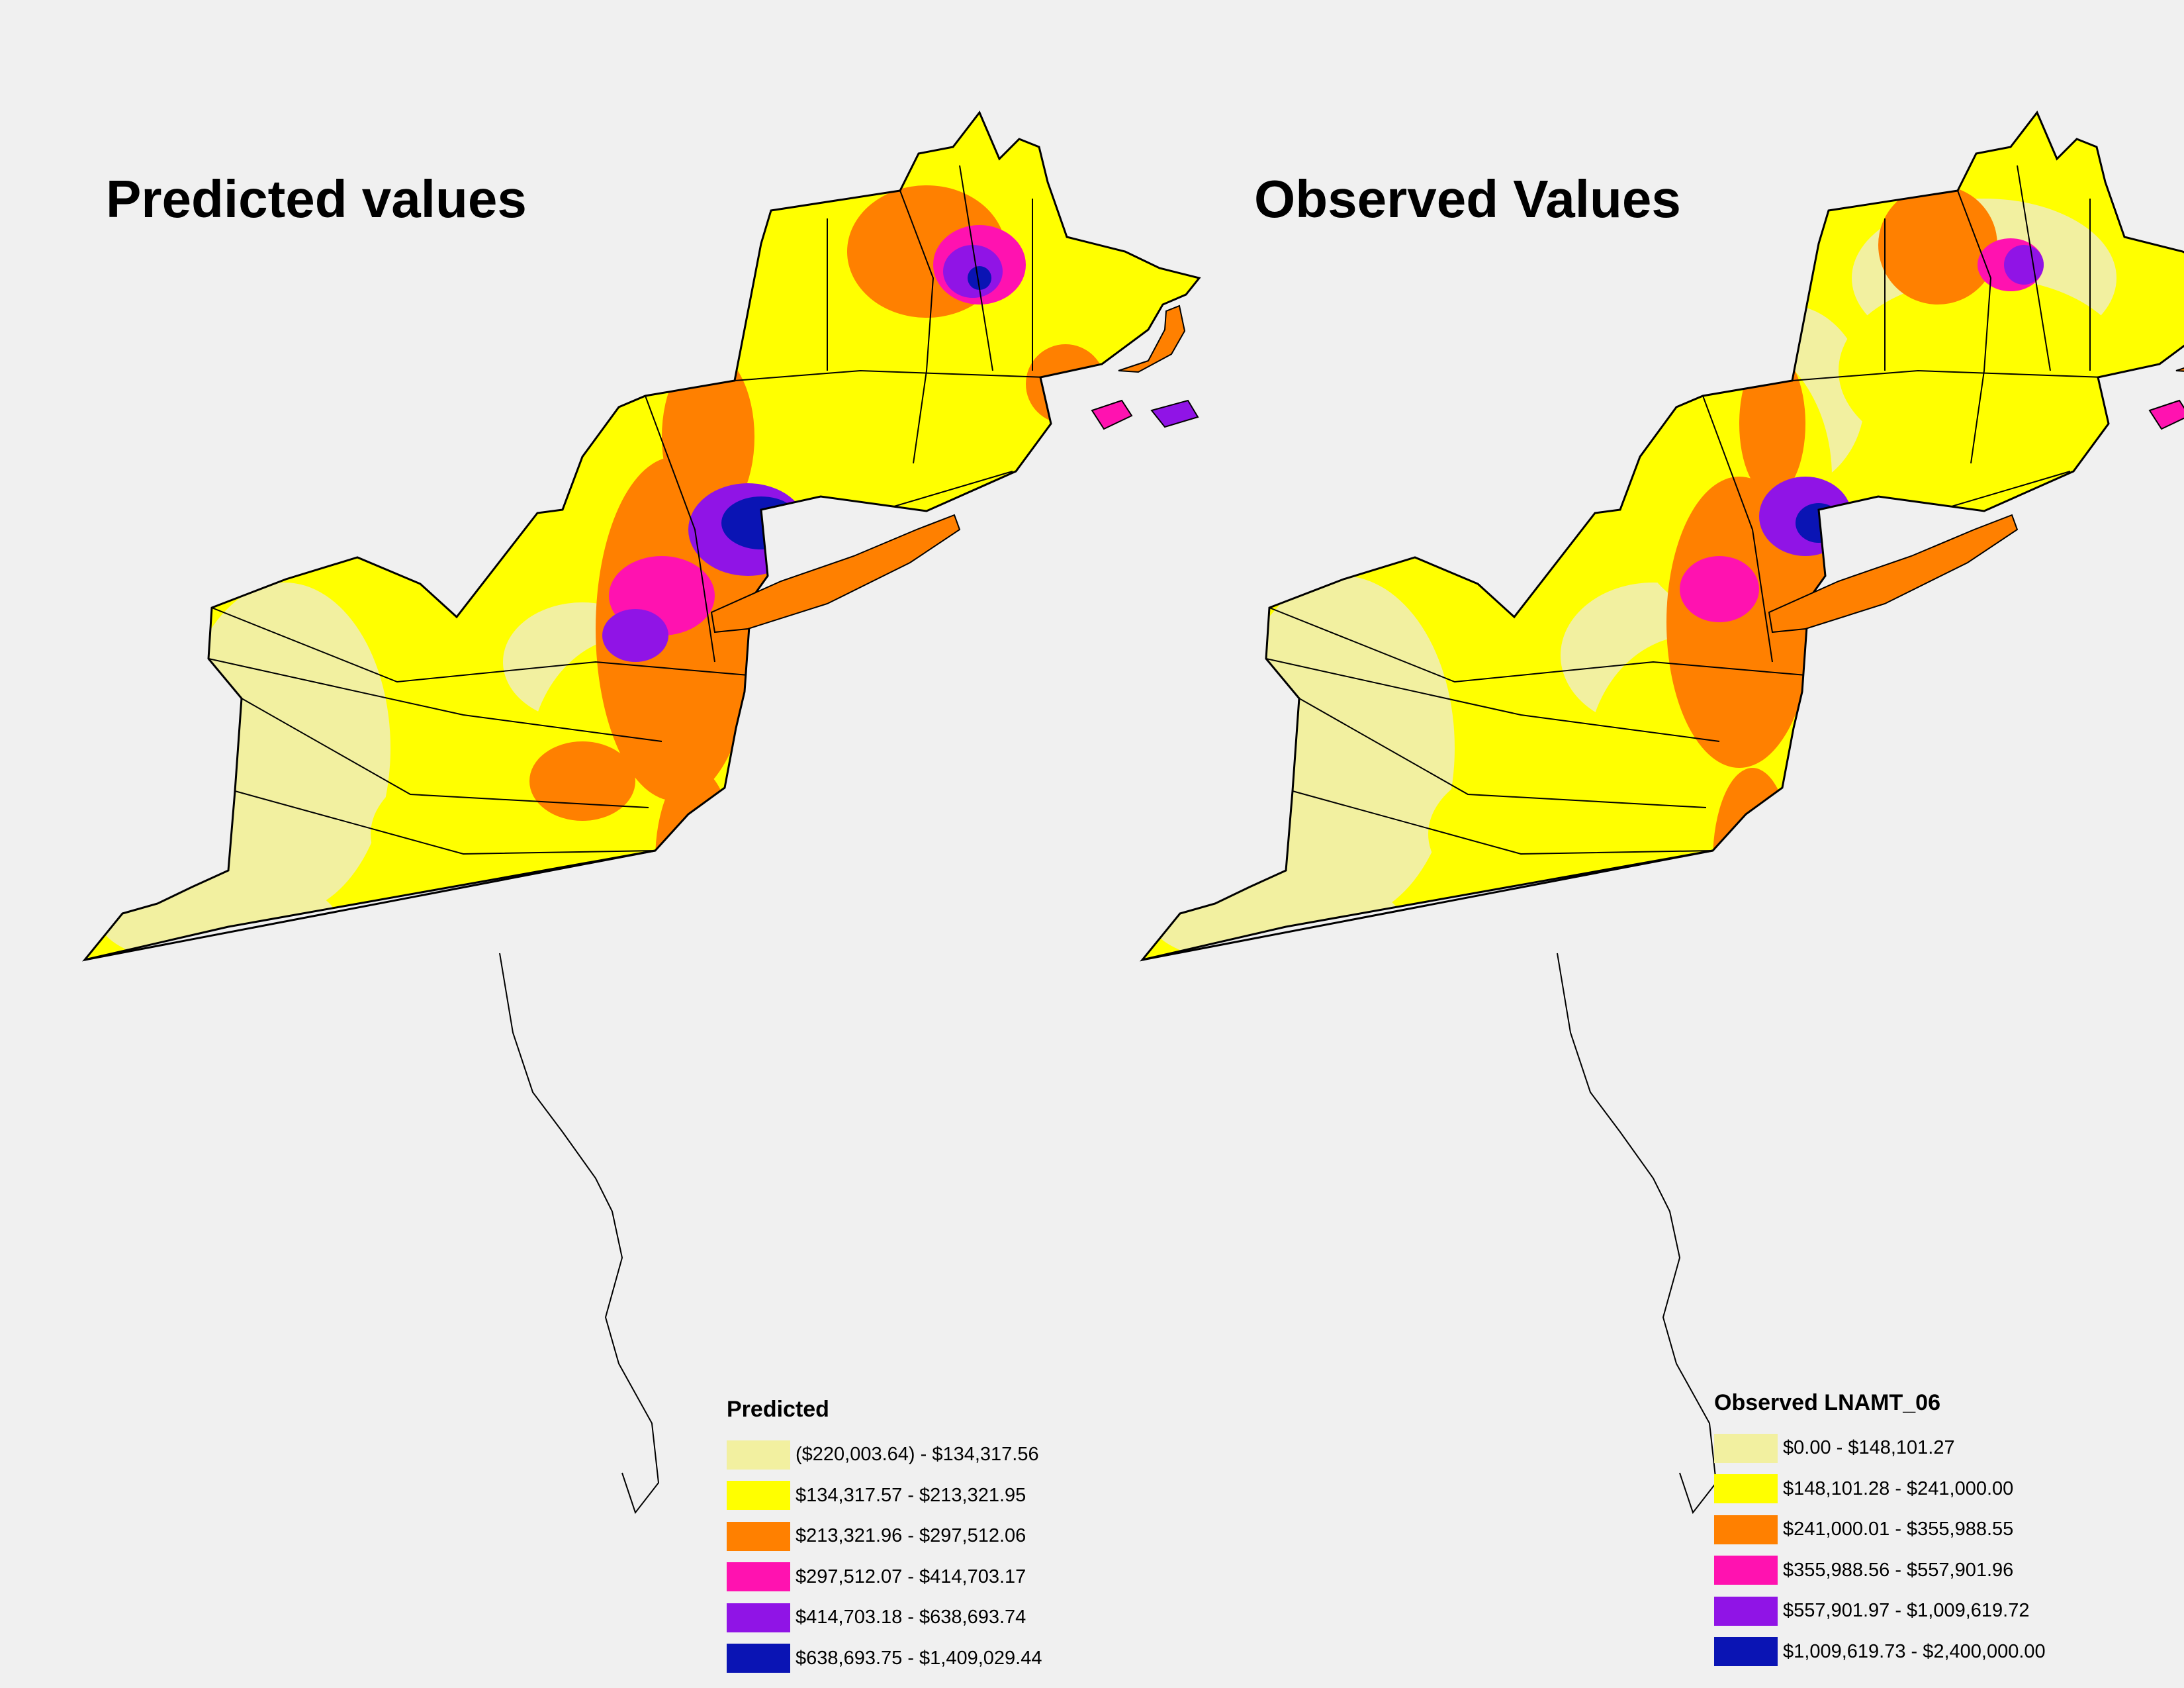  Describe the element at coordinates (1906, 1611) in the screenshot. I see `legend-label: $557,901.97 - $1,009,619.72` at that location.